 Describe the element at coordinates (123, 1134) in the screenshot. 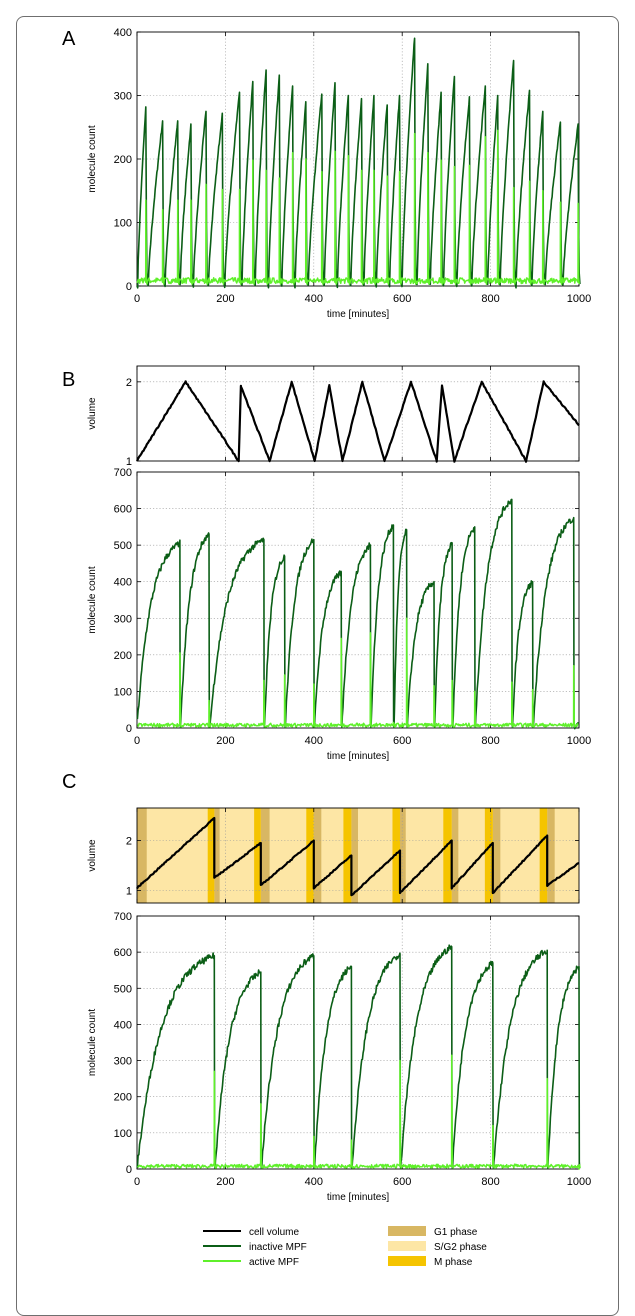

I see `panel-c-ytick-label: 100` at that location.